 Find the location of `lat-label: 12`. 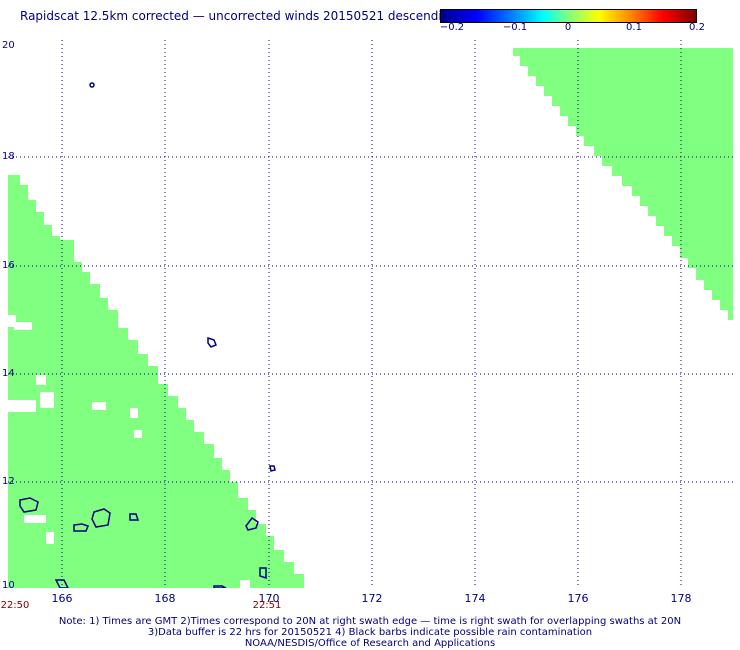

lat-label: 12 is located at coordinates (8, 481).